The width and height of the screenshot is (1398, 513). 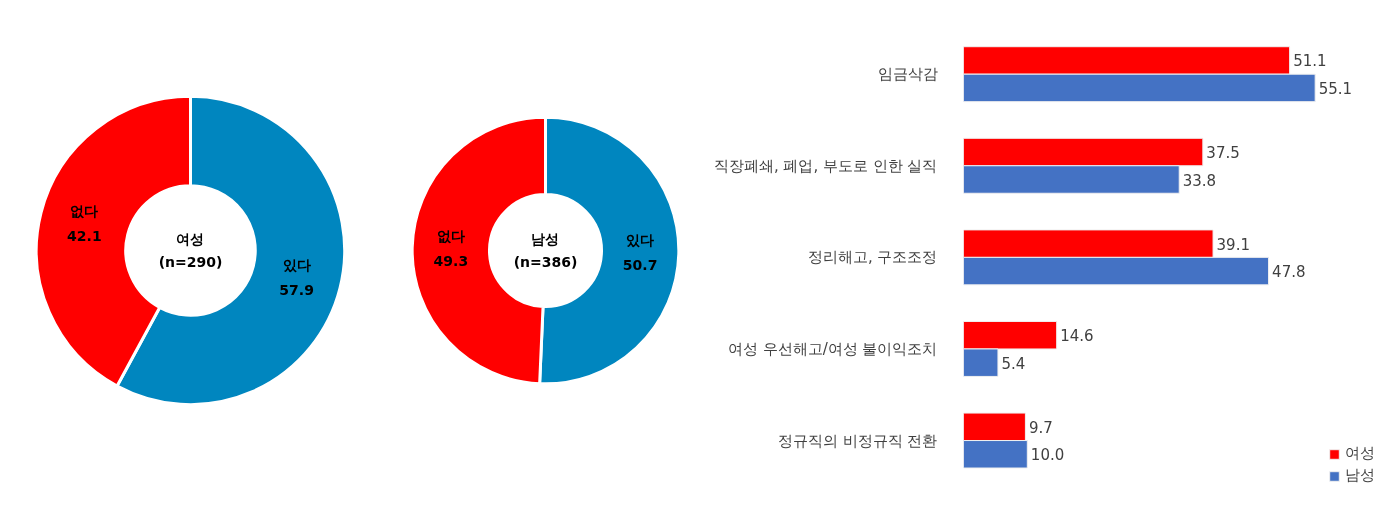 What do you see at coordinates (296, 290) in the screenshot?
I see `data-label: 57.9` at bounding box center [296, 290].